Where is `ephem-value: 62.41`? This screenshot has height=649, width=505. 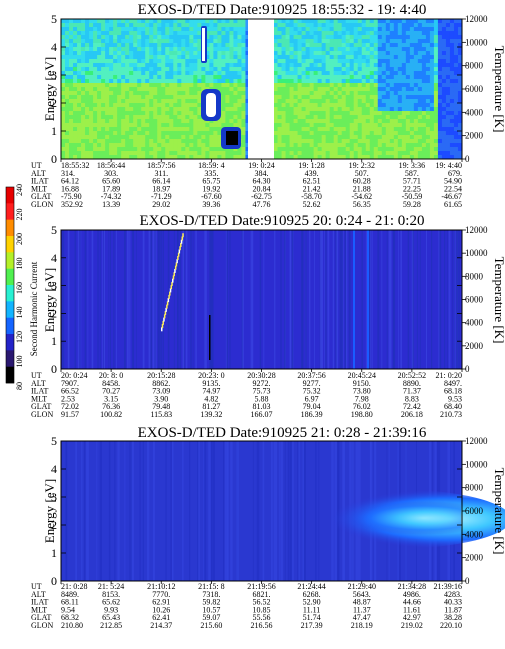 ephem-value: 62.41 is located at coordinates (161, 617).